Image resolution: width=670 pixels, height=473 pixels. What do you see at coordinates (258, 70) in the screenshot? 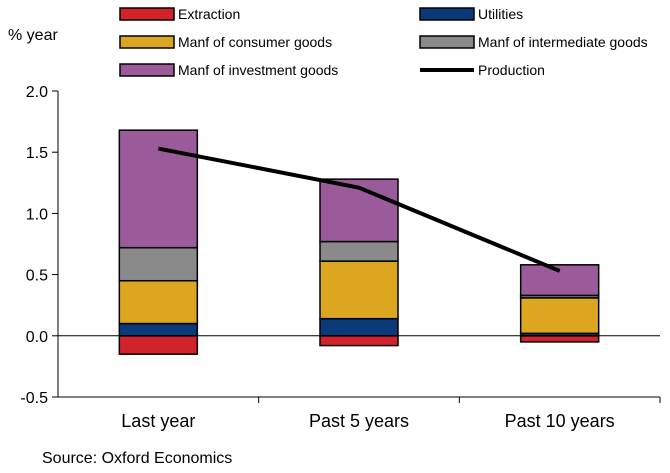
I see `legend-label-manf-of-investment-goods: Manf of investment goods` at bounding box center [258, 70].